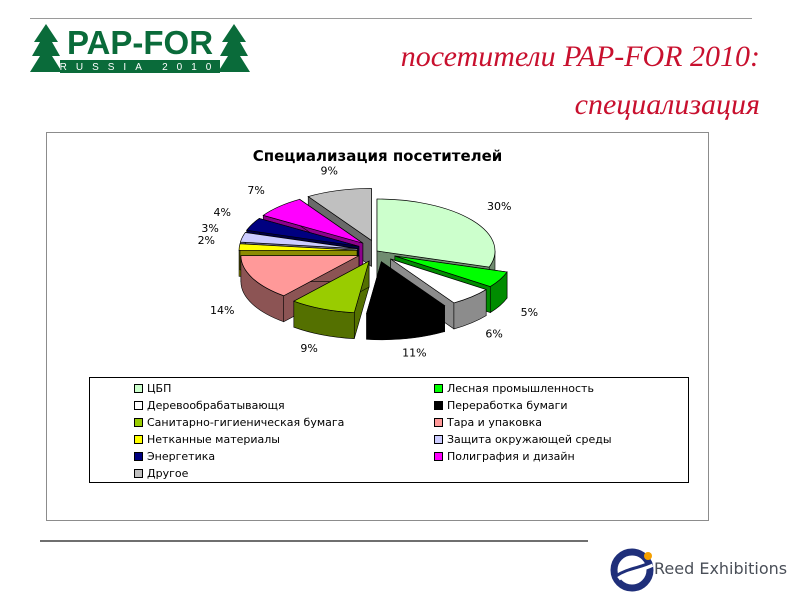 The image size is (800, 600). Describe the element at coordinates (213, 439) in the screenshot. I see `legend-label: Нетканные материалы` at that location.